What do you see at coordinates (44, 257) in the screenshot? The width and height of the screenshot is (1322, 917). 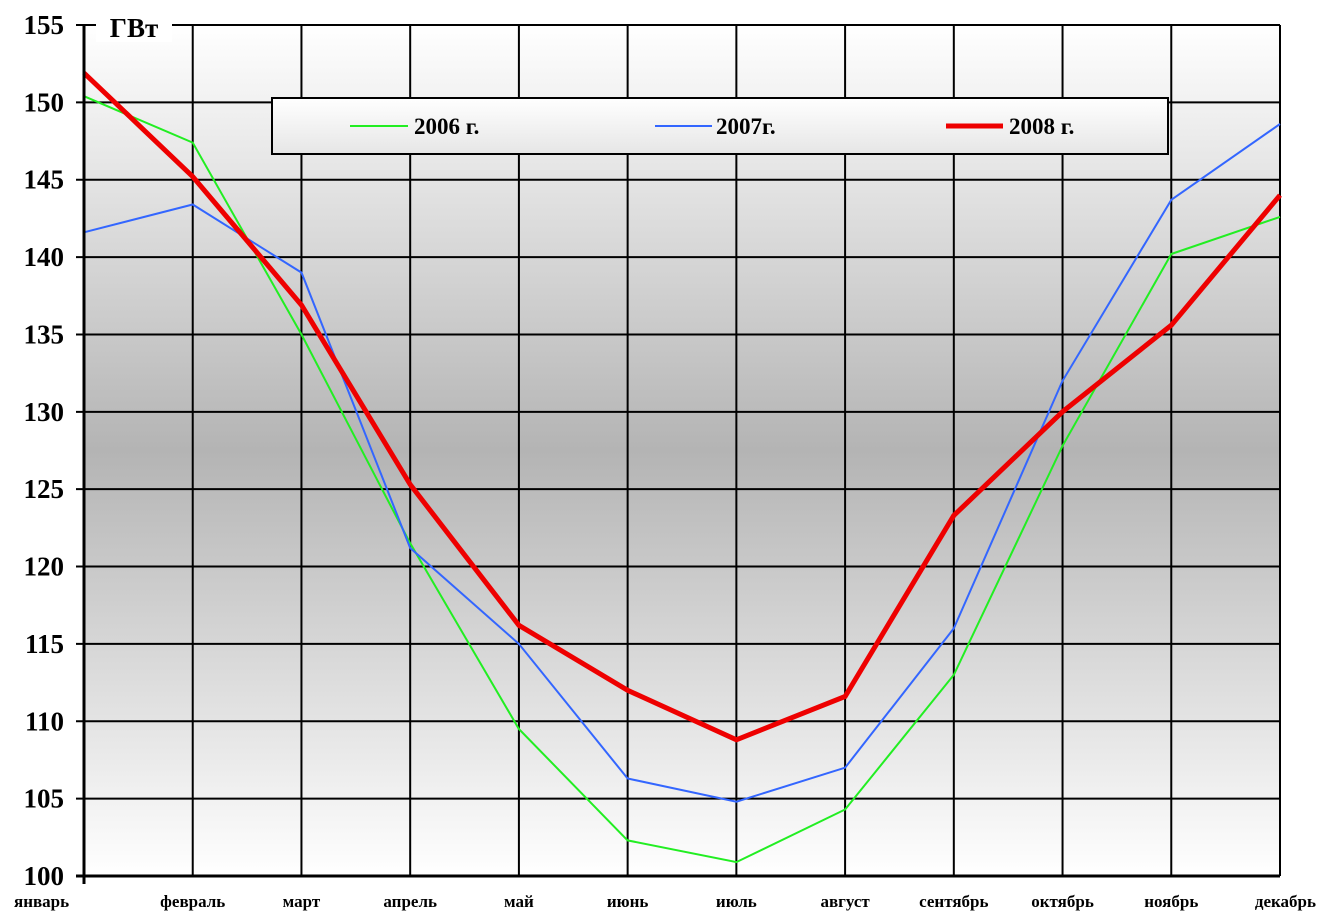 I see `y-tick-label: 140` at bounding box center [44, 257].